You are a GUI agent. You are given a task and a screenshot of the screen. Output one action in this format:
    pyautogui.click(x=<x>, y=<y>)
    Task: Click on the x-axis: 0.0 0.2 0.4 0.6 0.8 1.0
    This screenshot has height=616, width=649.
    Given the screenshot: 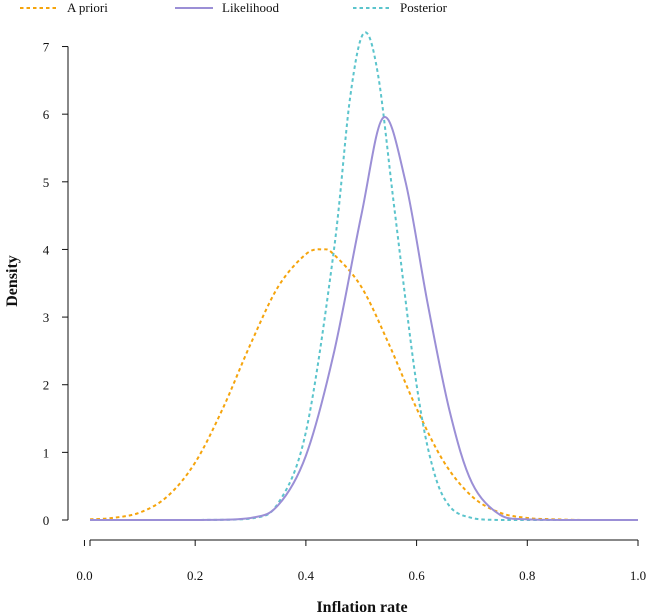 What is the action you would take?
    pyautogui.click(x=361, y=561)
    